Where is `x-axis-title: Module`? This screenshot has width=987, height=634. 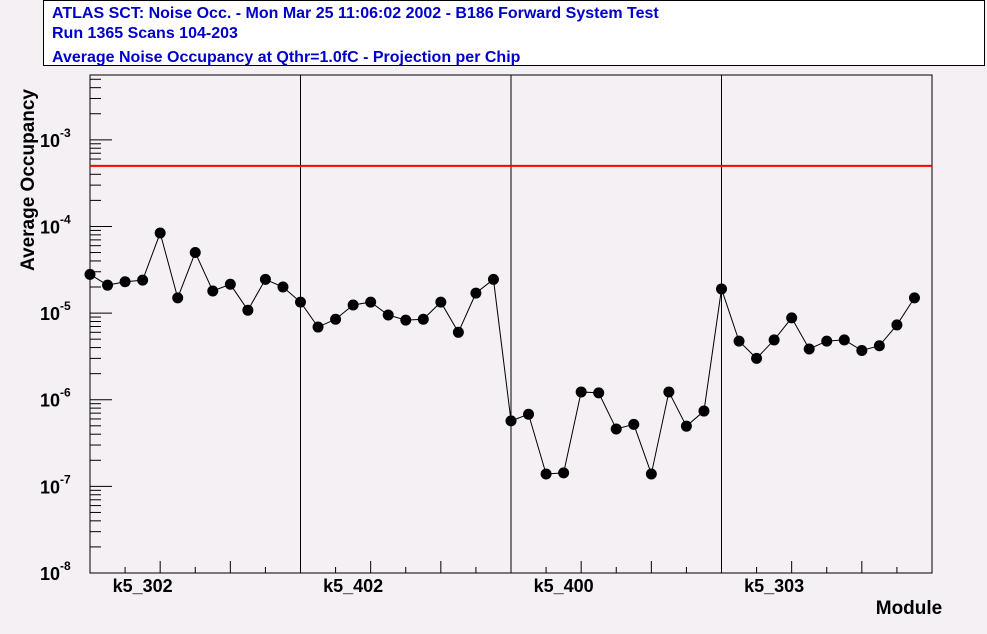
x-axis-title: Module is located at coordinates (909, 608).